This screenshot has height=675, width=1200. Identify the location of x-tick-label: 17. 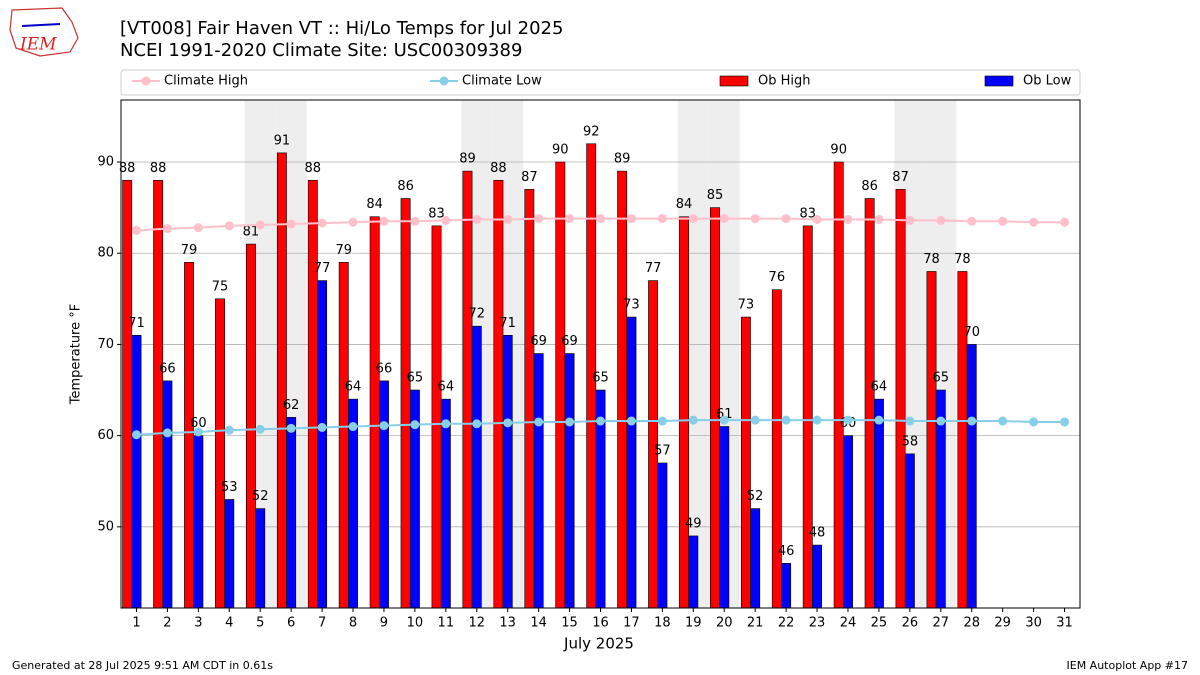
(631, 623).